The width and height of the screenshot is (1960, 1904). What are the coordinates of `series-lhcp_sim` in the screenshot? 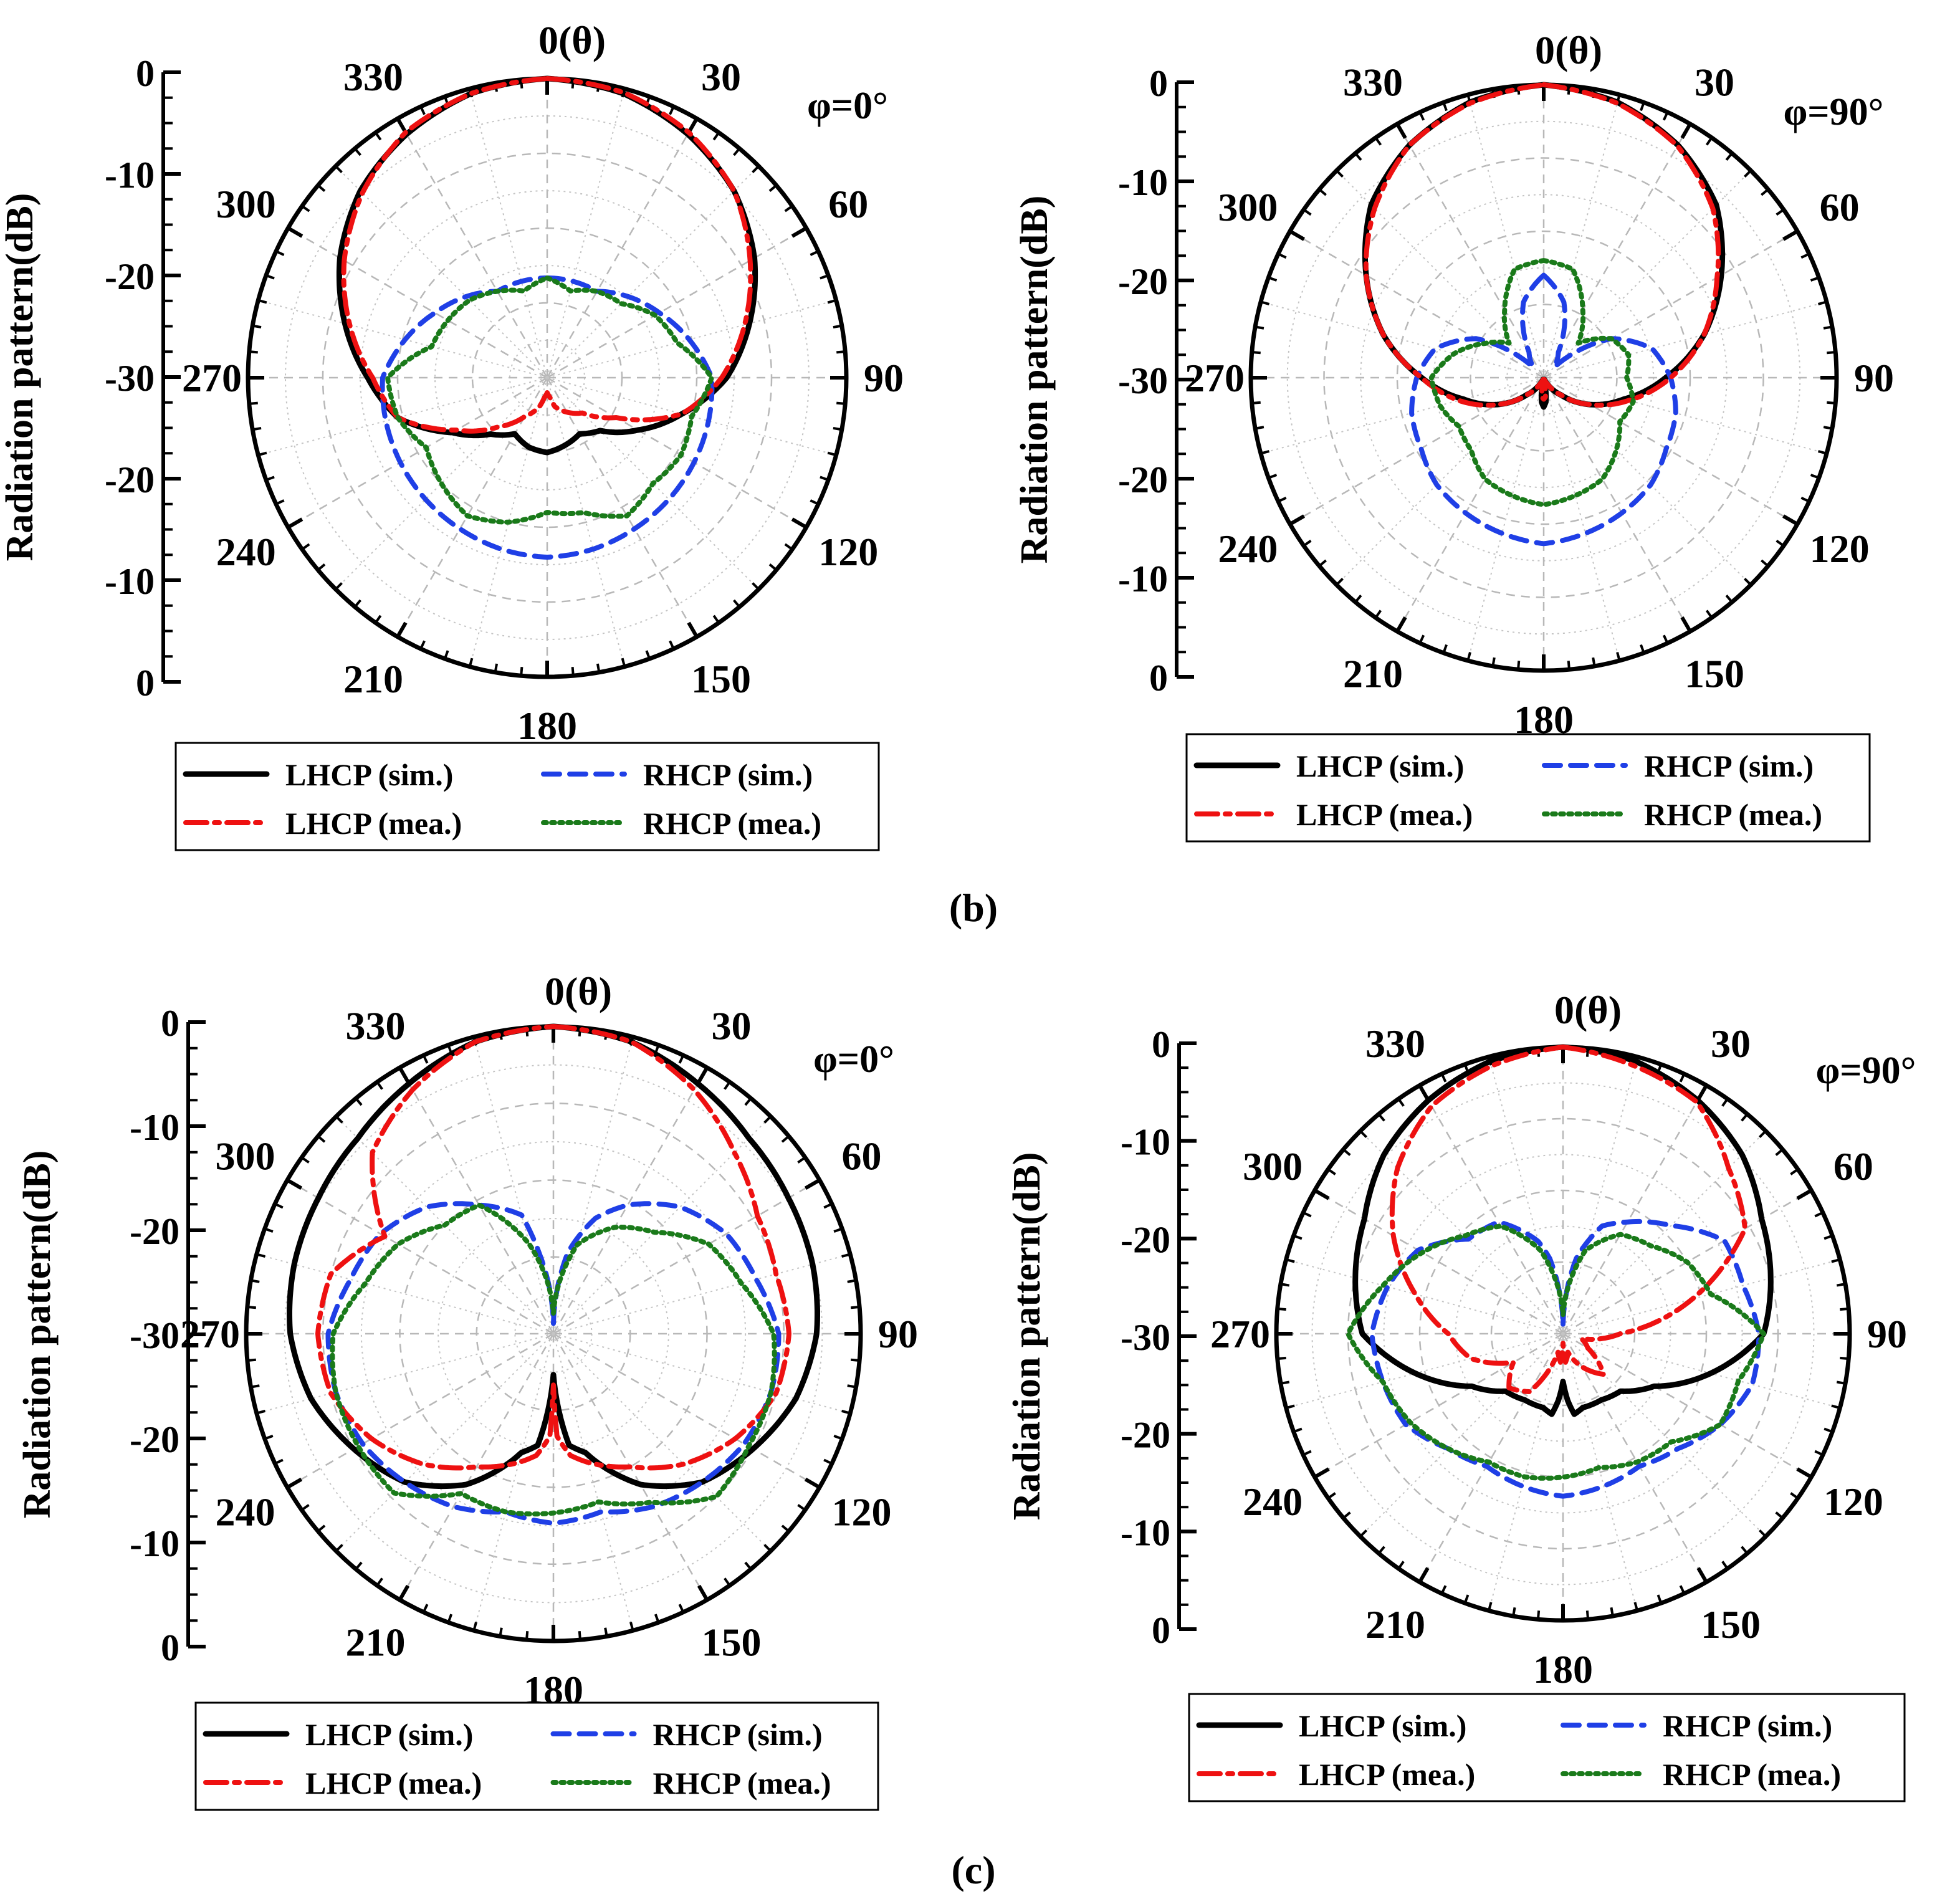 It's located at (553, 1257).